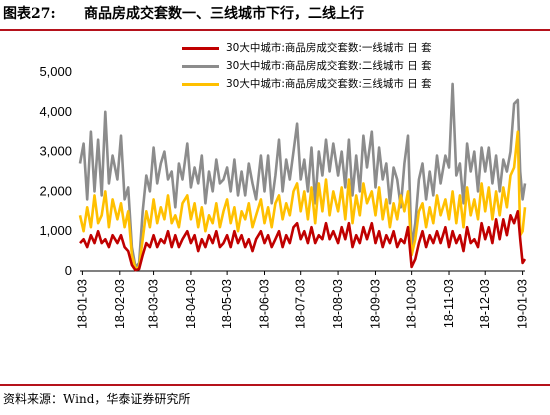  What do you see at coordinates (265, 304) in the screenshot?
I see `x-tick-label: 18-06-03` at bounding box center [265, 304].